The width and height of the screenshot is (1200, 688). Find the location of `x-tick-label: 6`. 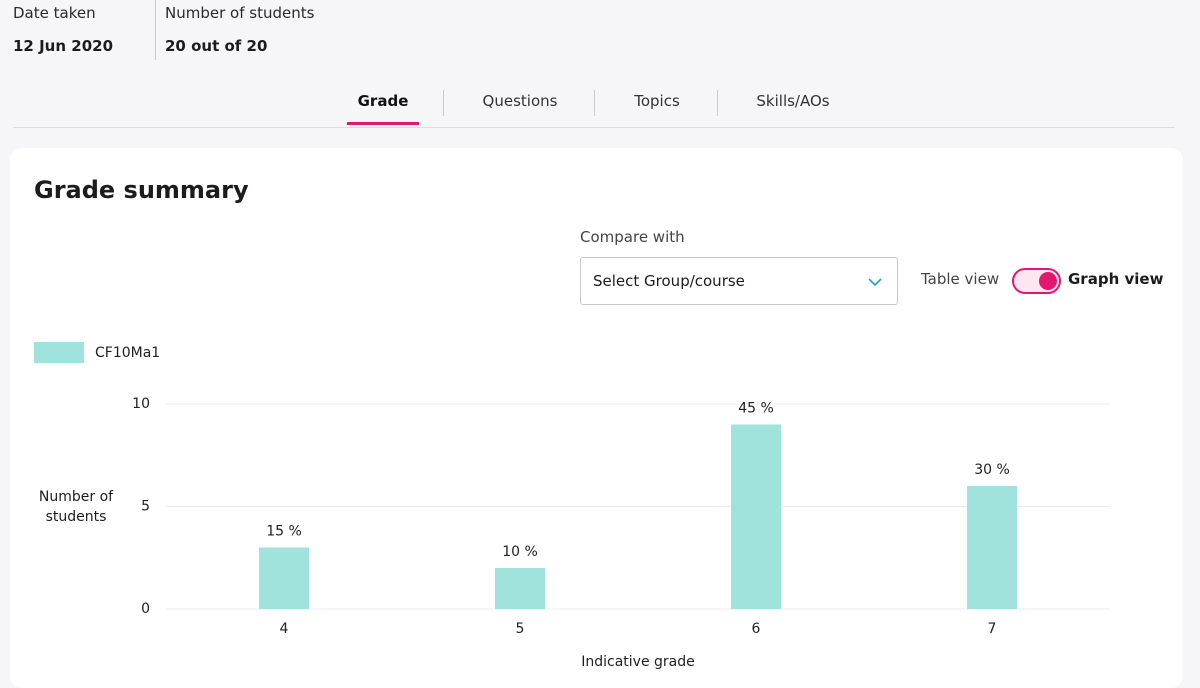

x-tick-label: 6 is located at coordinates (756, 629).